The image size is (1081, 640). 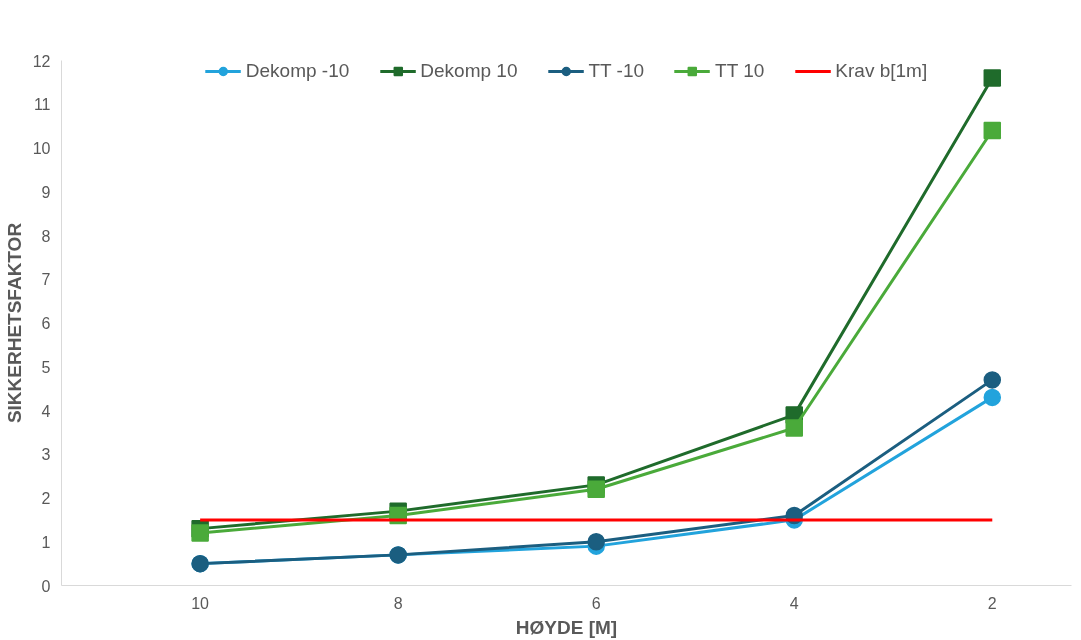 I want to click on y-tick-label: 11, so click(x=42, y=105).